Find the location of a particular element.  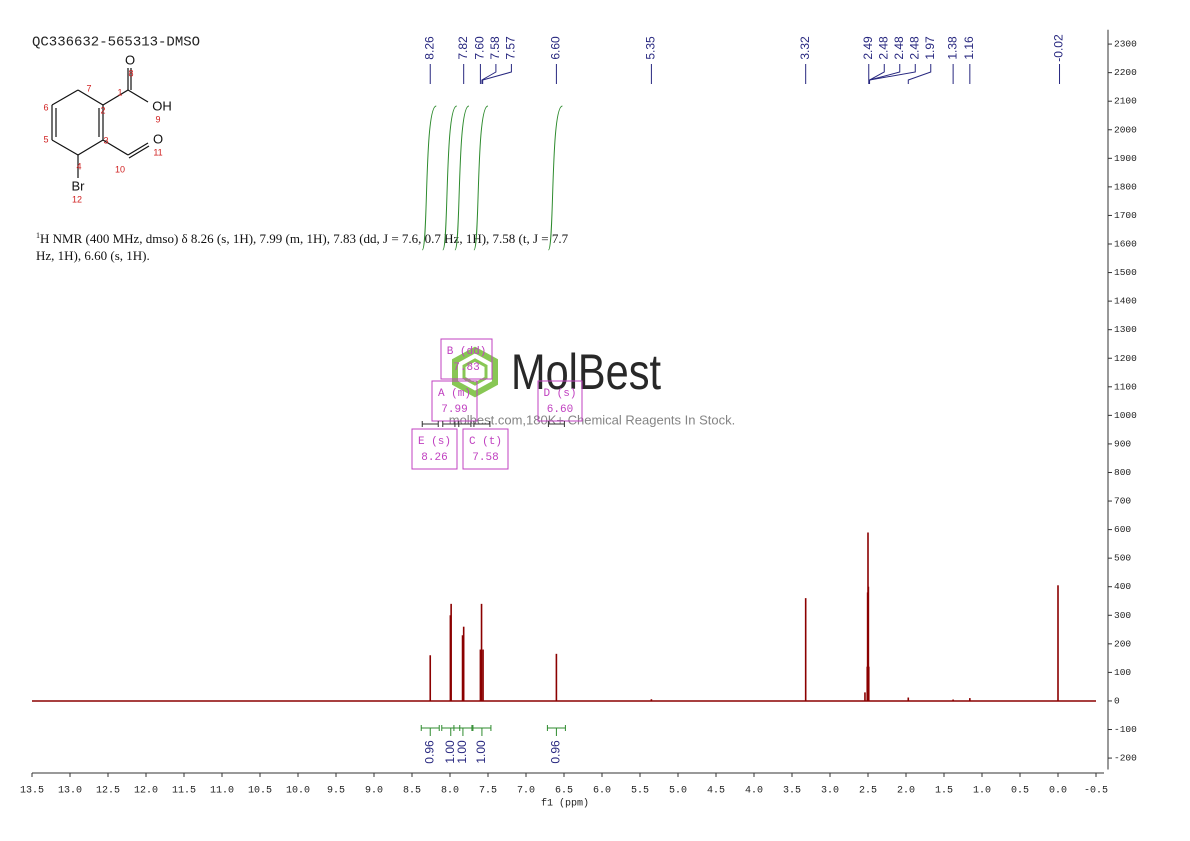

y-tick-label: 1500 is located at coordinates (1125, 272).